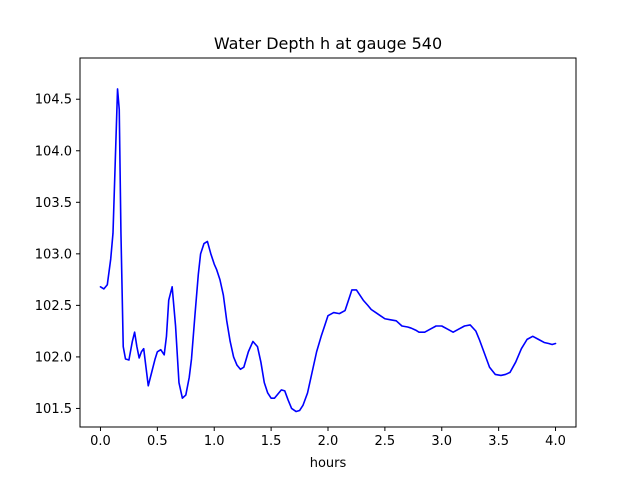 The width and height of the screenshot is (640, 480). Describe the element at coordinates (441, 441) in the screenshot. I see `x-tick-label: 3.0` at that location.